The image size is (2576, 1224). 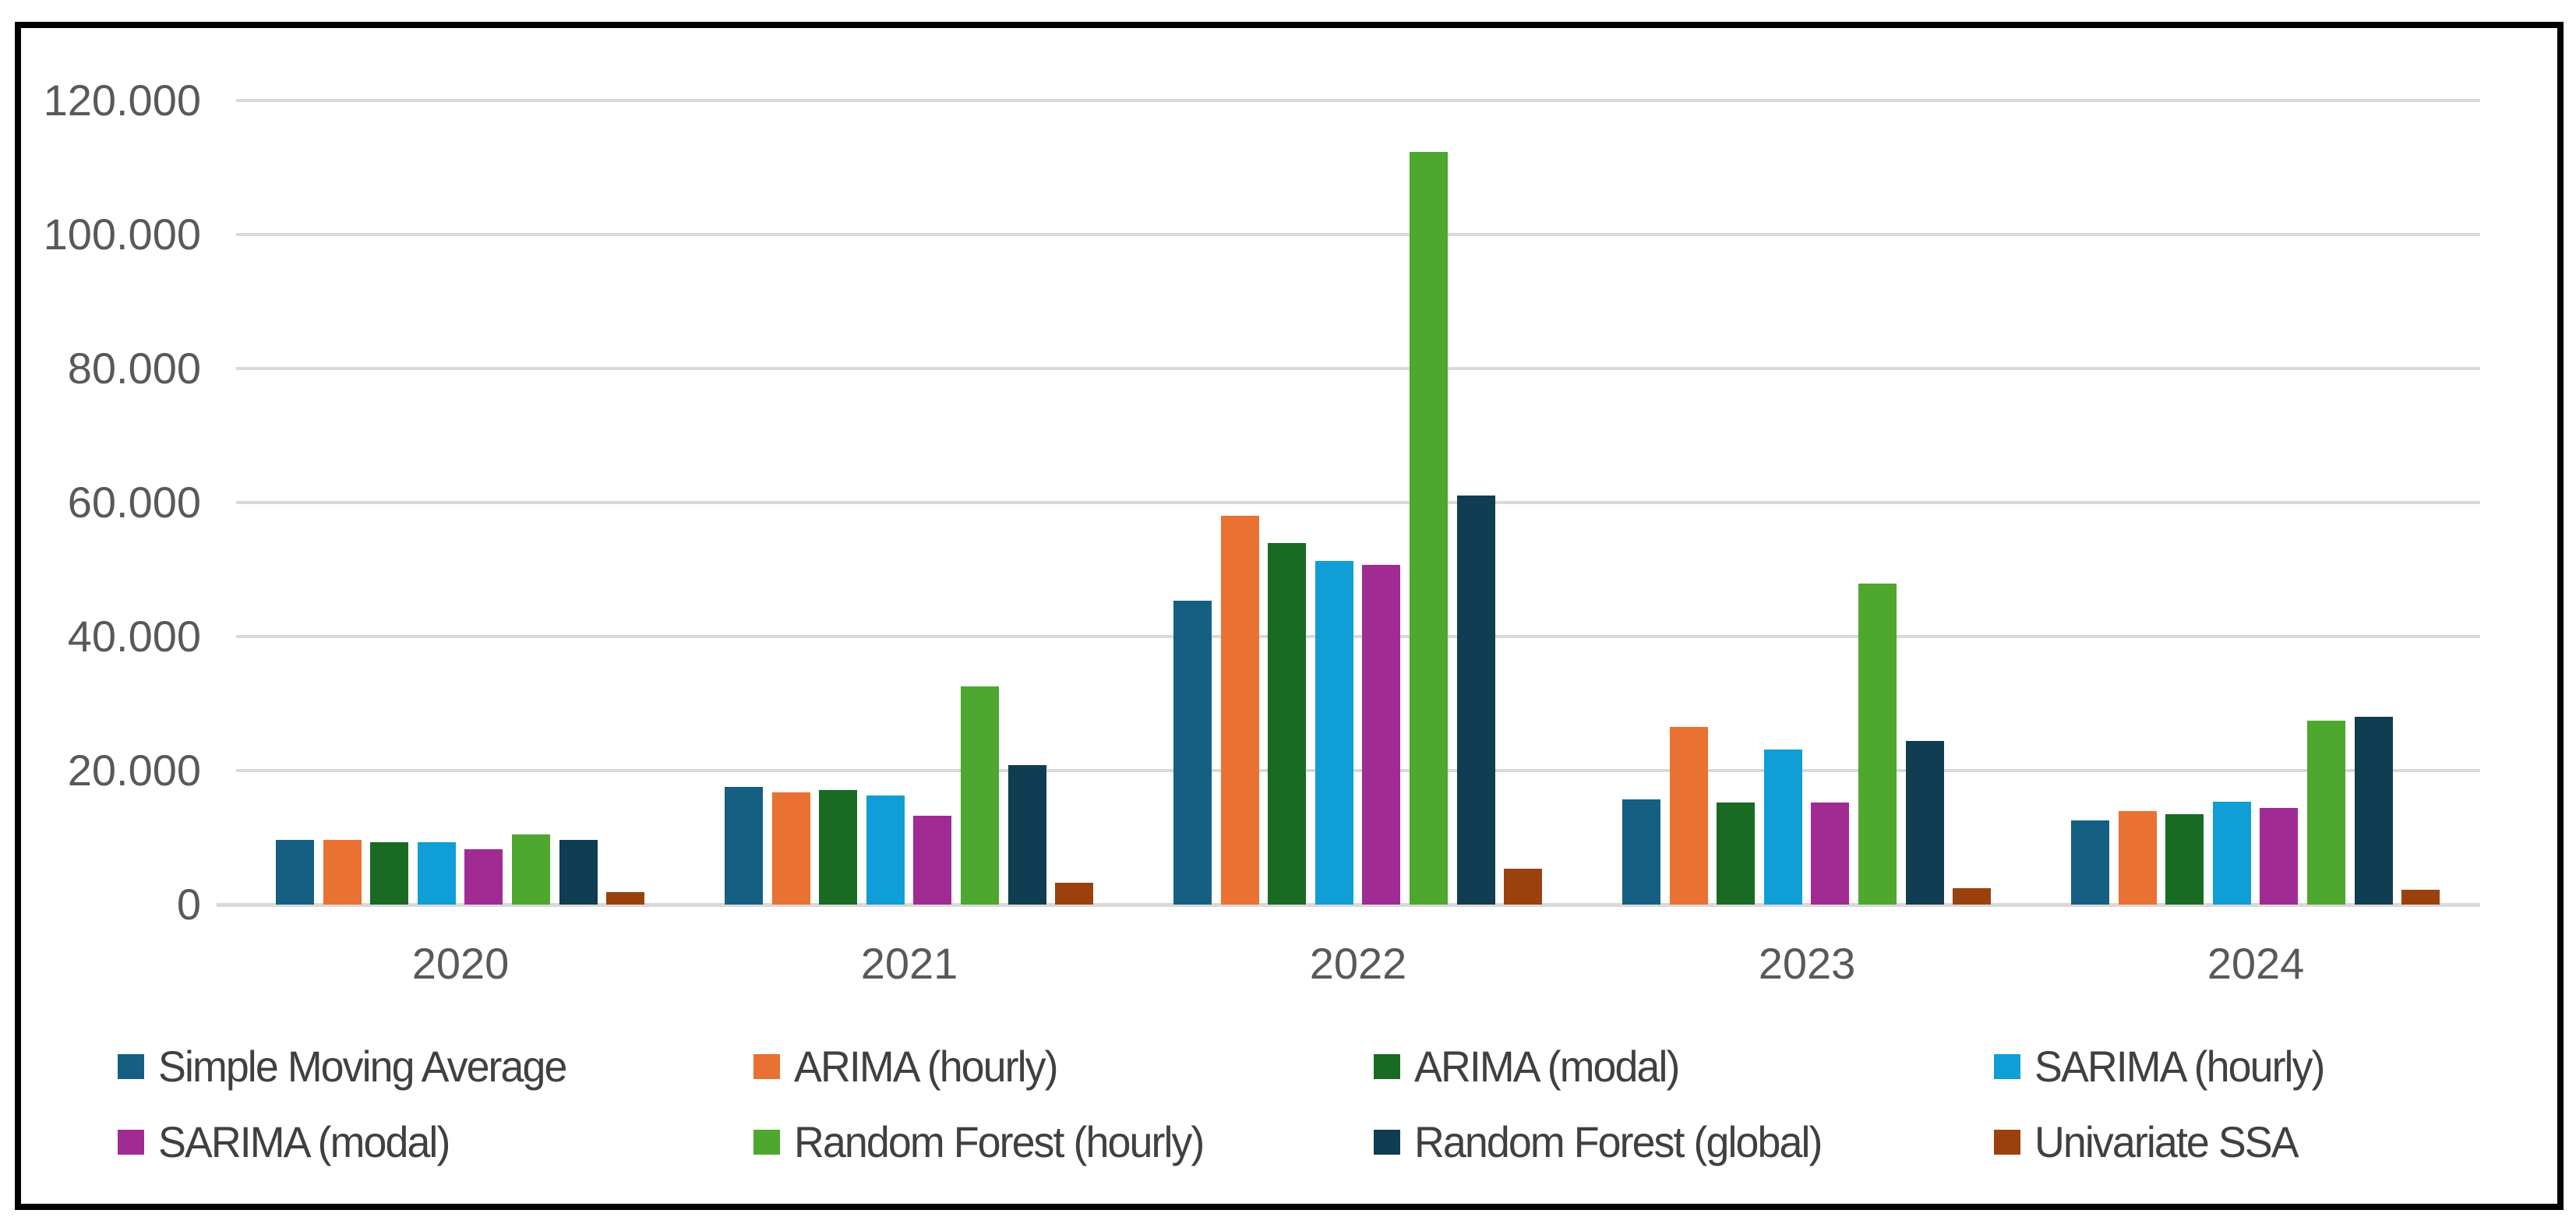 I want to click on bar-arima-modal-2024, so click(x=2184, y=860).